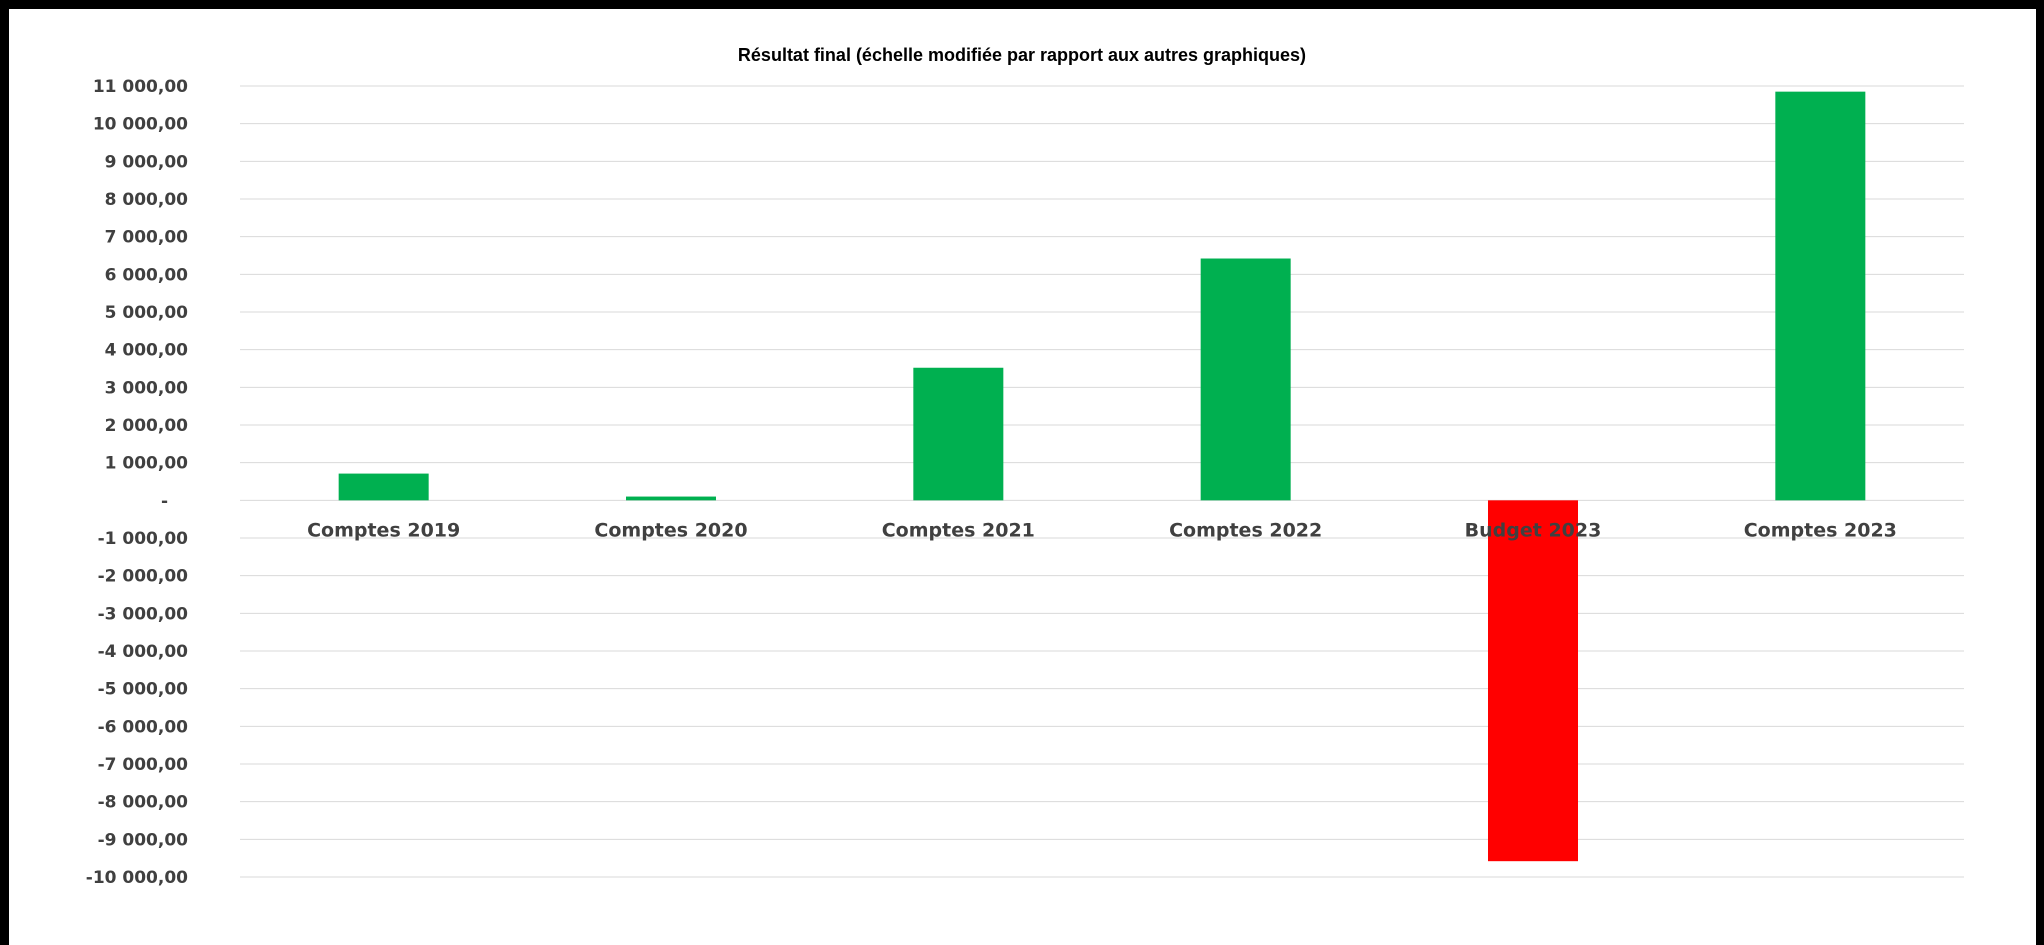  What do you see at coordinates (1533, 530) in the screenshot?
I see `x-category-label: Budget 2023` at bounding box center [1533, 530].